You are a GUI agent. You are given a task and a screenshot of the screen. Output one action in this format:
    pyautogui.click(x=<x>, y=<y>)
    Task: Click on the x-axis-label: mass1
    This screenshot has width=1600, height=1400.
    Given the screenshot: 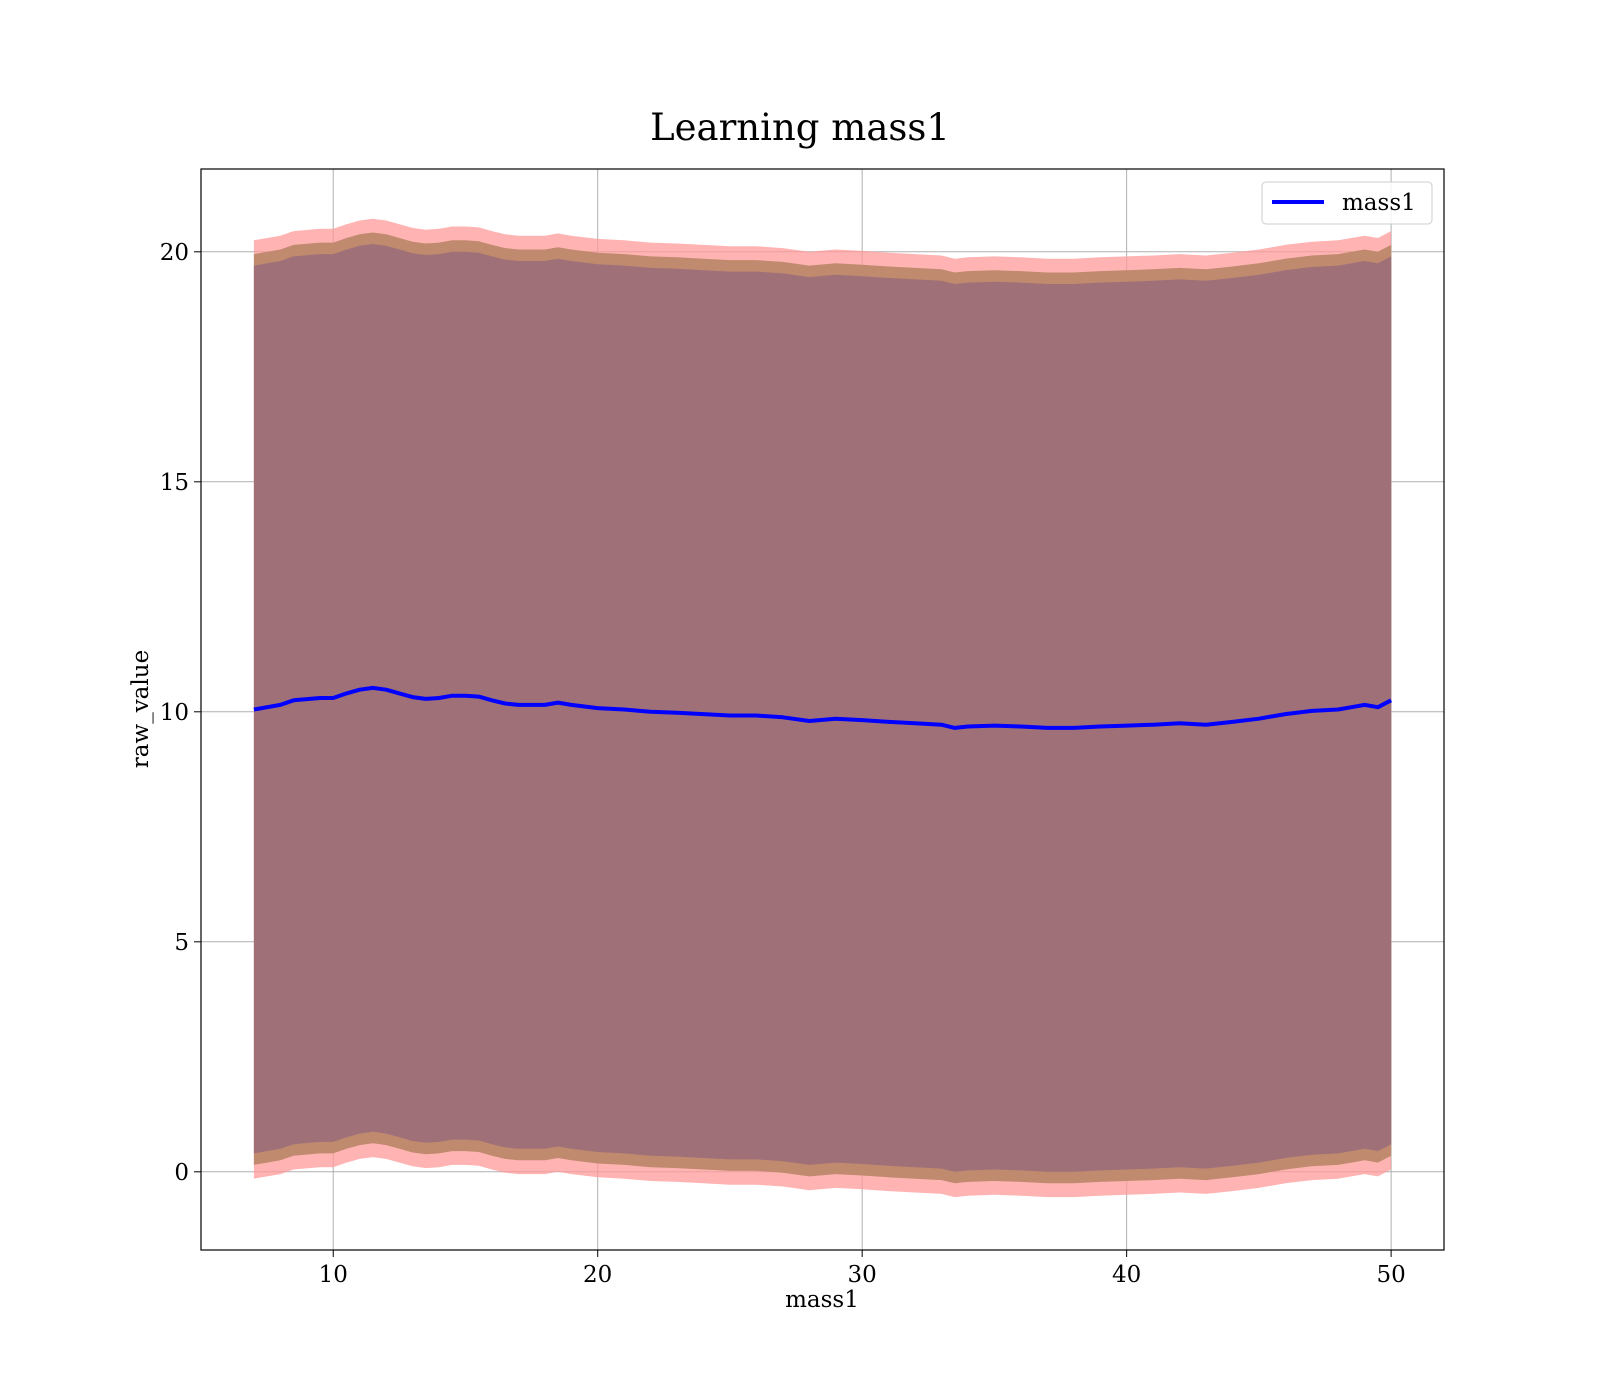 What is the action you would take?
    pyautogui.click(x=822, y=1300)
    